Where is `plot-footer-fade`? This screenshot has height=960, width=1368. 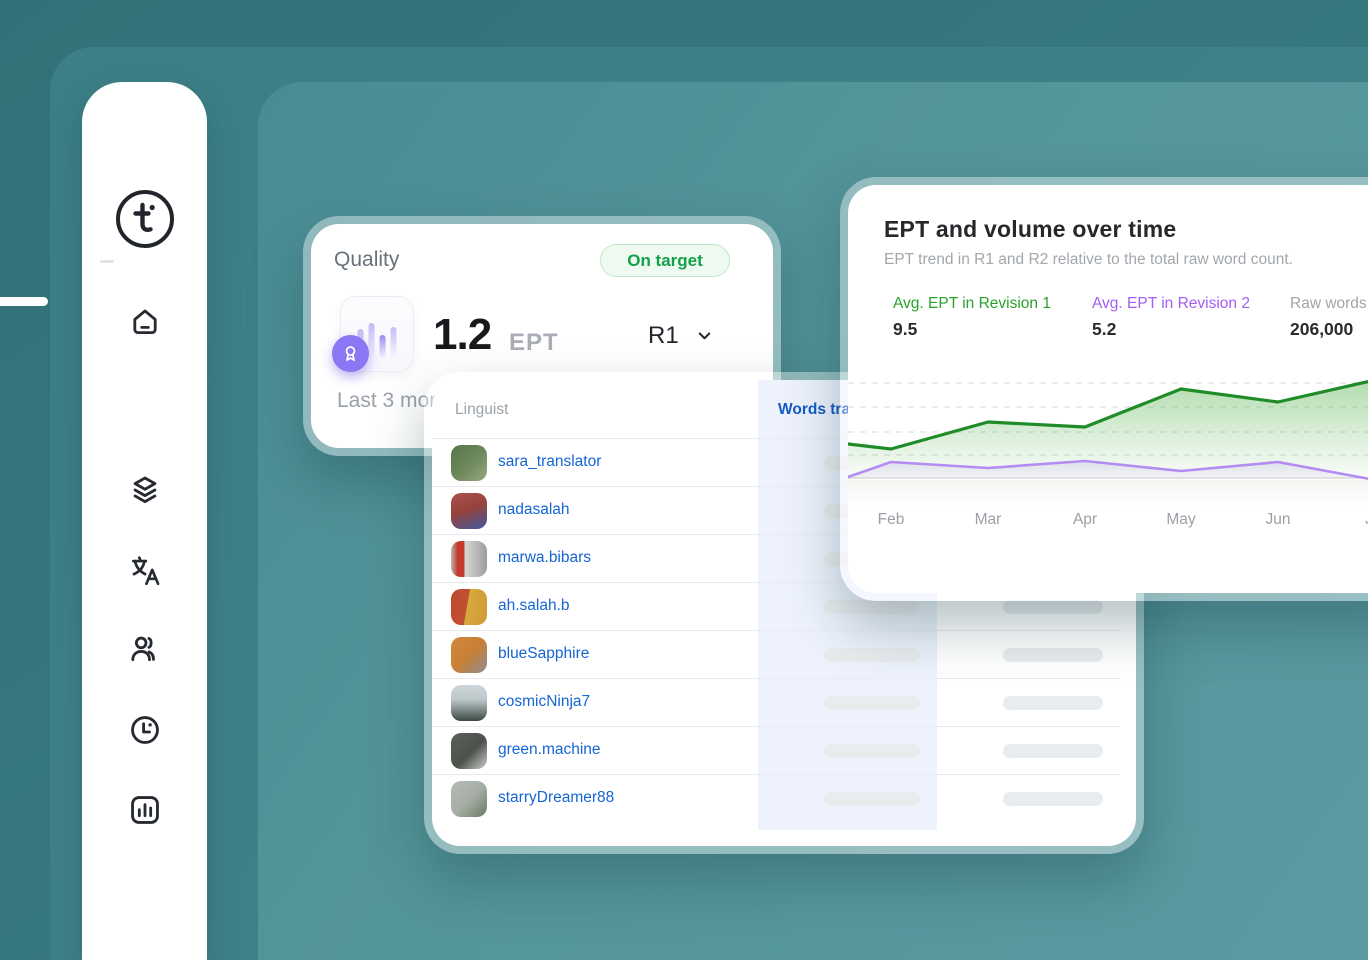
plot-footer-fade is located at coordinates (1108, 495).